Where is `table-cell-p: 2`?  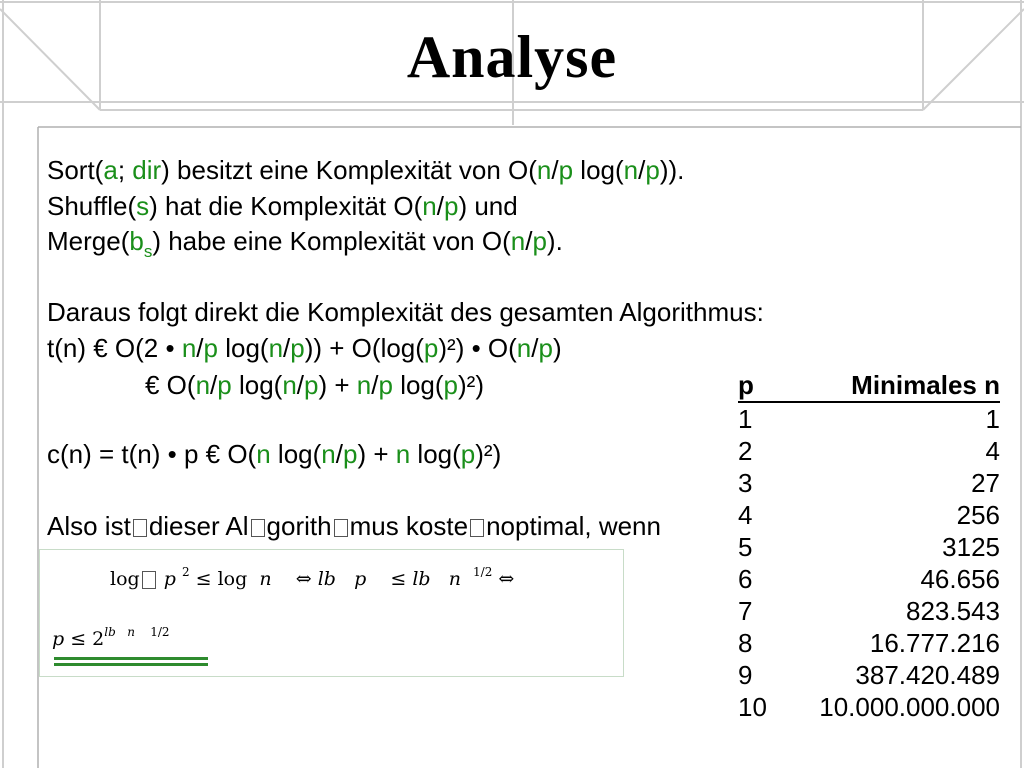 table-cell-p: 2 is located at coordinates (745, 451).